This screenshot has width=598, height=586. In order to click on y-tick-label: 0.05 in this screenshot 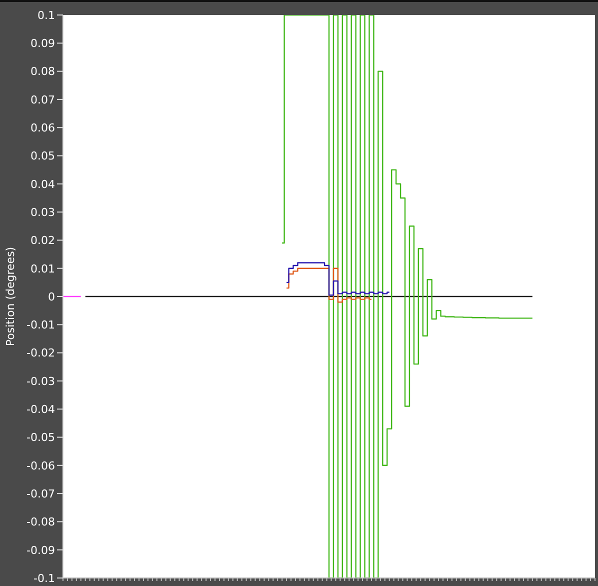, I will do `click(42, 156)`.